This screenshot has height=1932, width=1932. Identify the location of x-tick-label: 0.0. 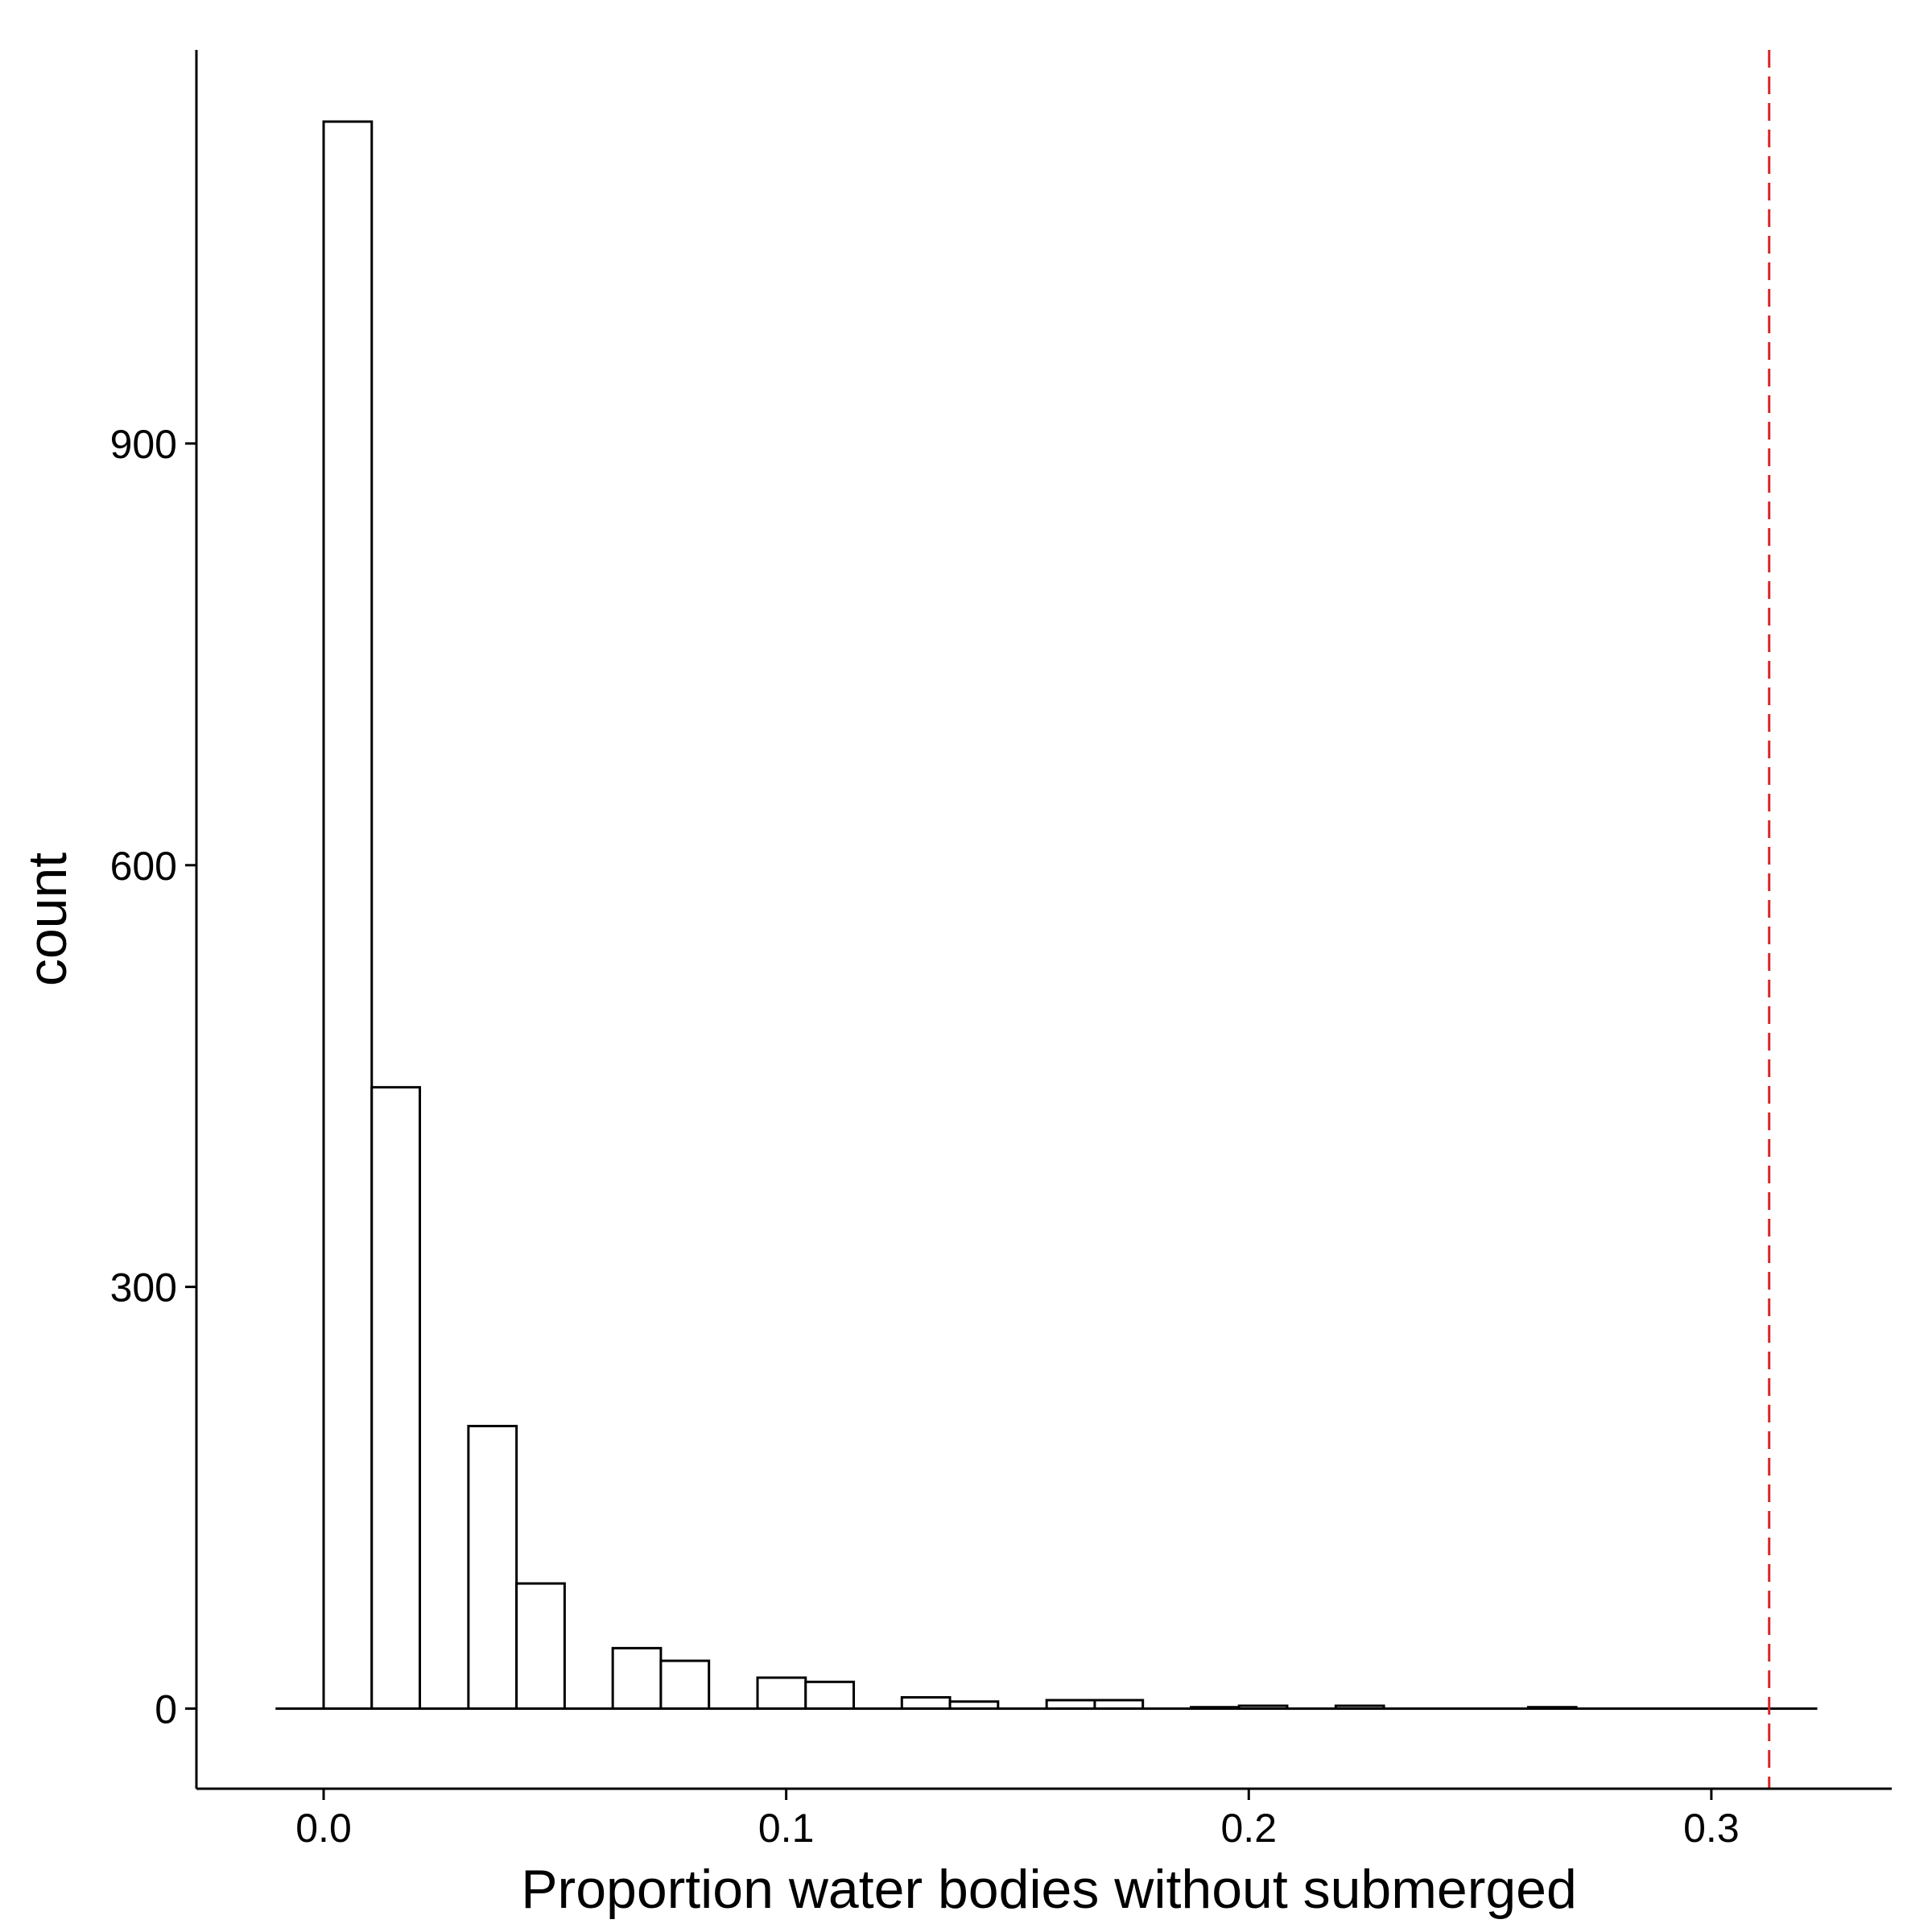
(323, 1828).